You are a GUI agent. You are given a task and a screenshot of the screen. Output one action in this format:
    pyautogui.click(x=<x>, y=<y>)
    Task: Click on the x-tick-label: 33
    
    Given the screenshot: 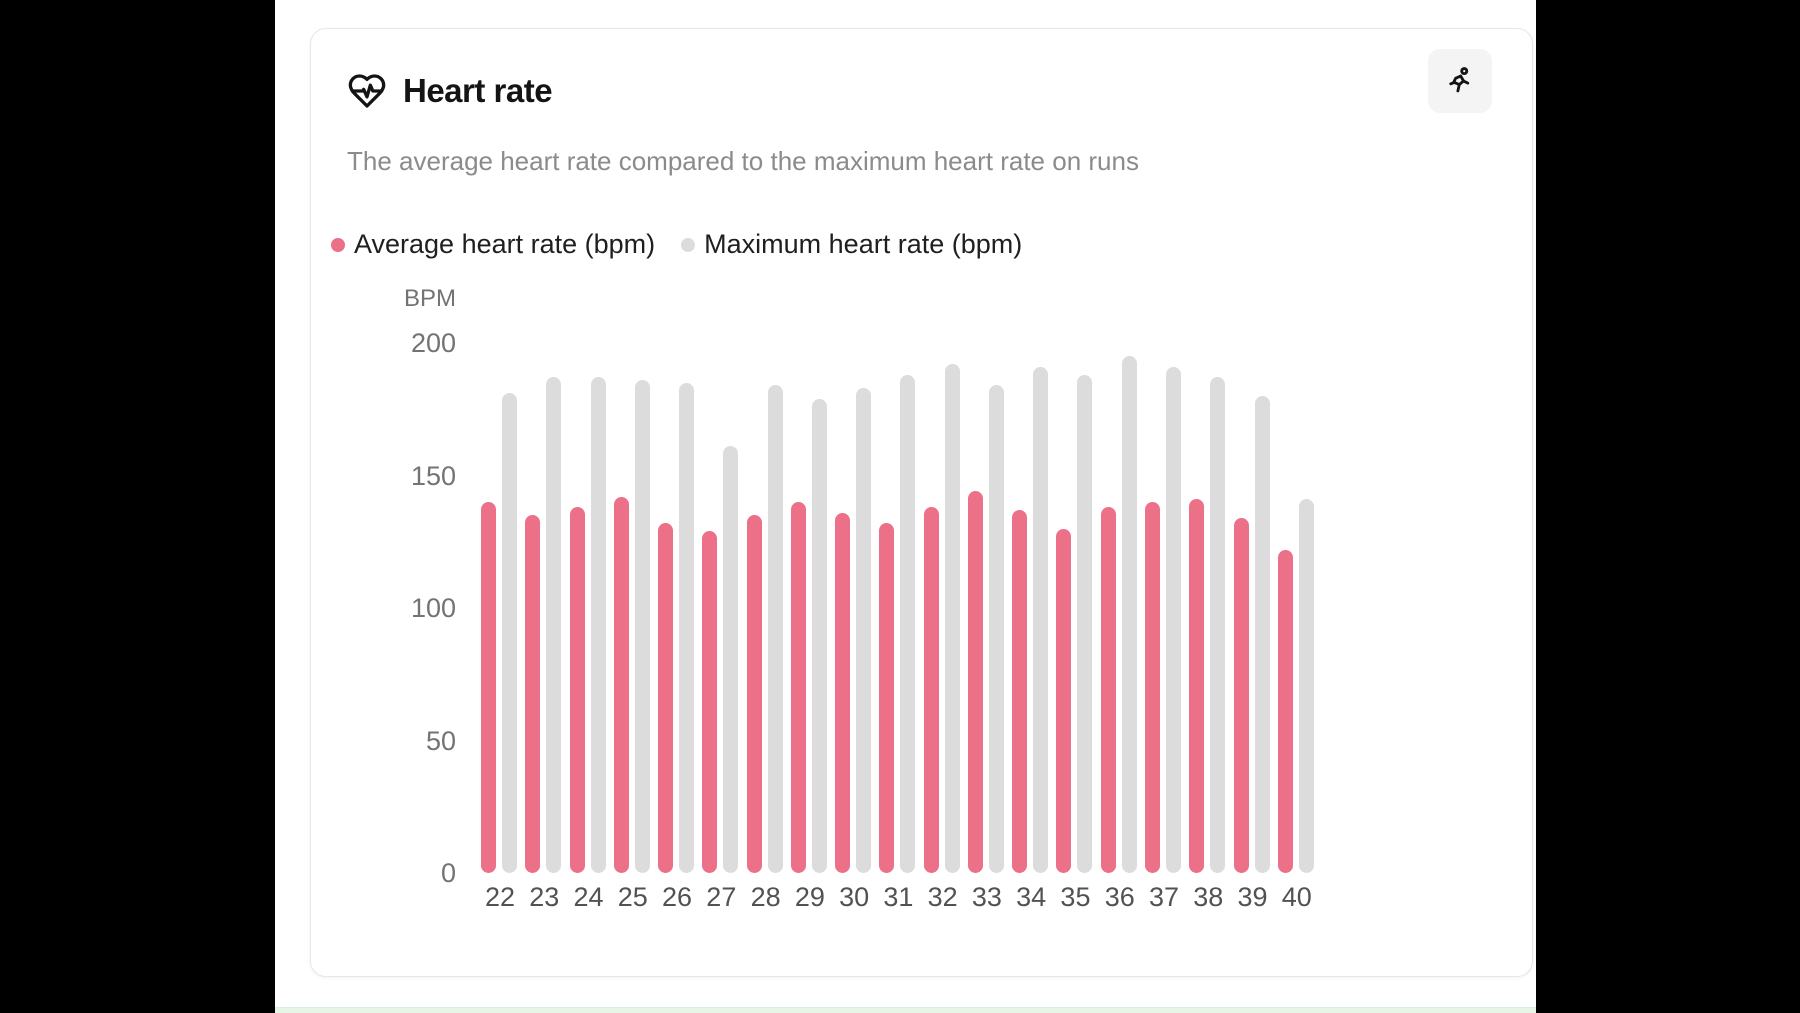 What is the action you would take?
    pyautogui.click(x=986, y=897)
    